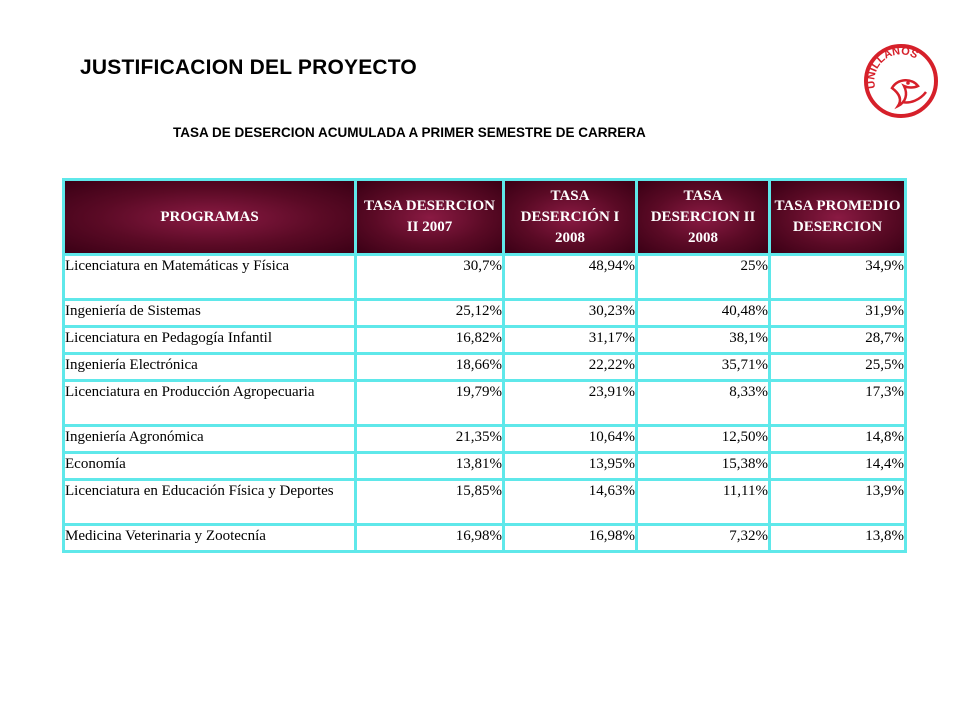  I want to click on cell-promedio: 13,9%, so click(837, 502).